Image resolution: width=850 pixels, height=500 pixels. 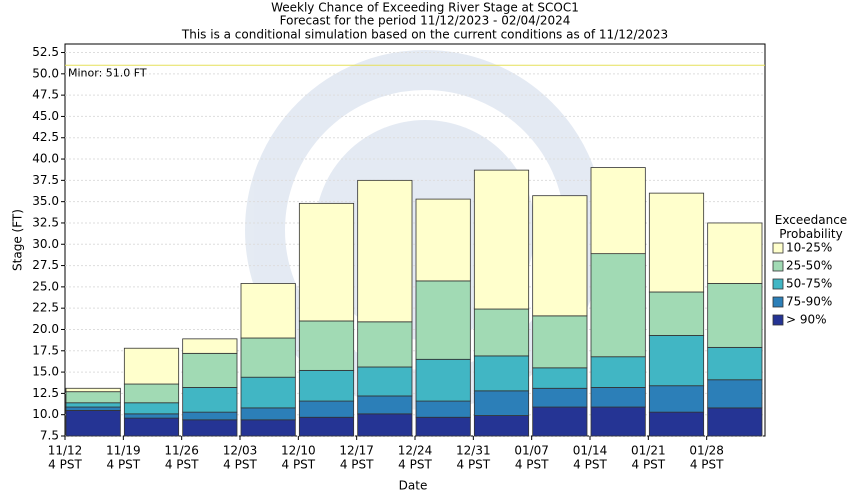 I want to click on legend-label: 50-75%, so click(x=809, y=284).